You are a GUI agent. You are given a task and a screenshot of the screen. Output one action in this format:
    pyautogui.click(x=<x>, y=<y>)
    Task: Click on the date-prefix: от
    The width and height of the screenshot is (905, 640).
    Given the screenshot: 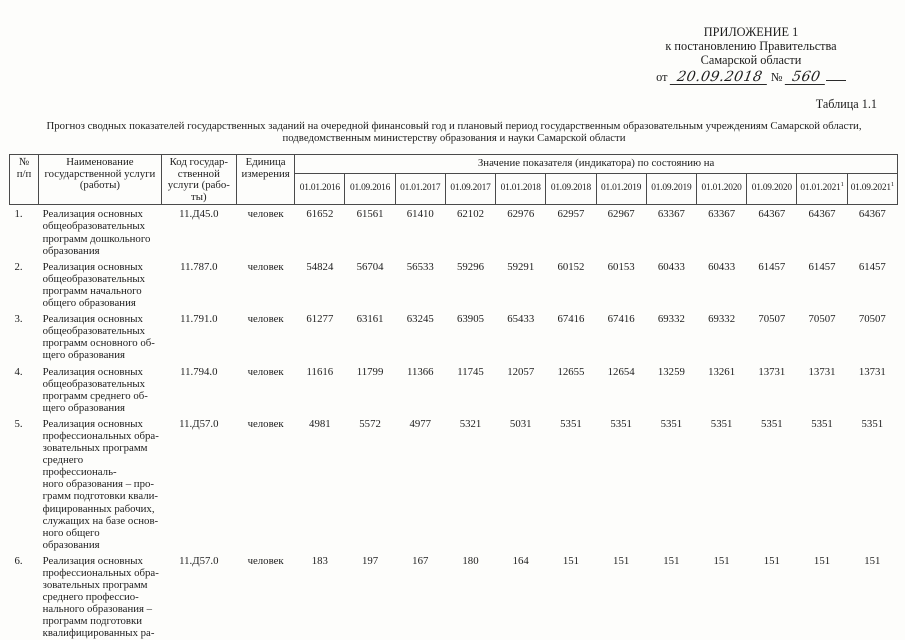 What is the action you would take?
    pyautogui.click(x=662, y=77)
    